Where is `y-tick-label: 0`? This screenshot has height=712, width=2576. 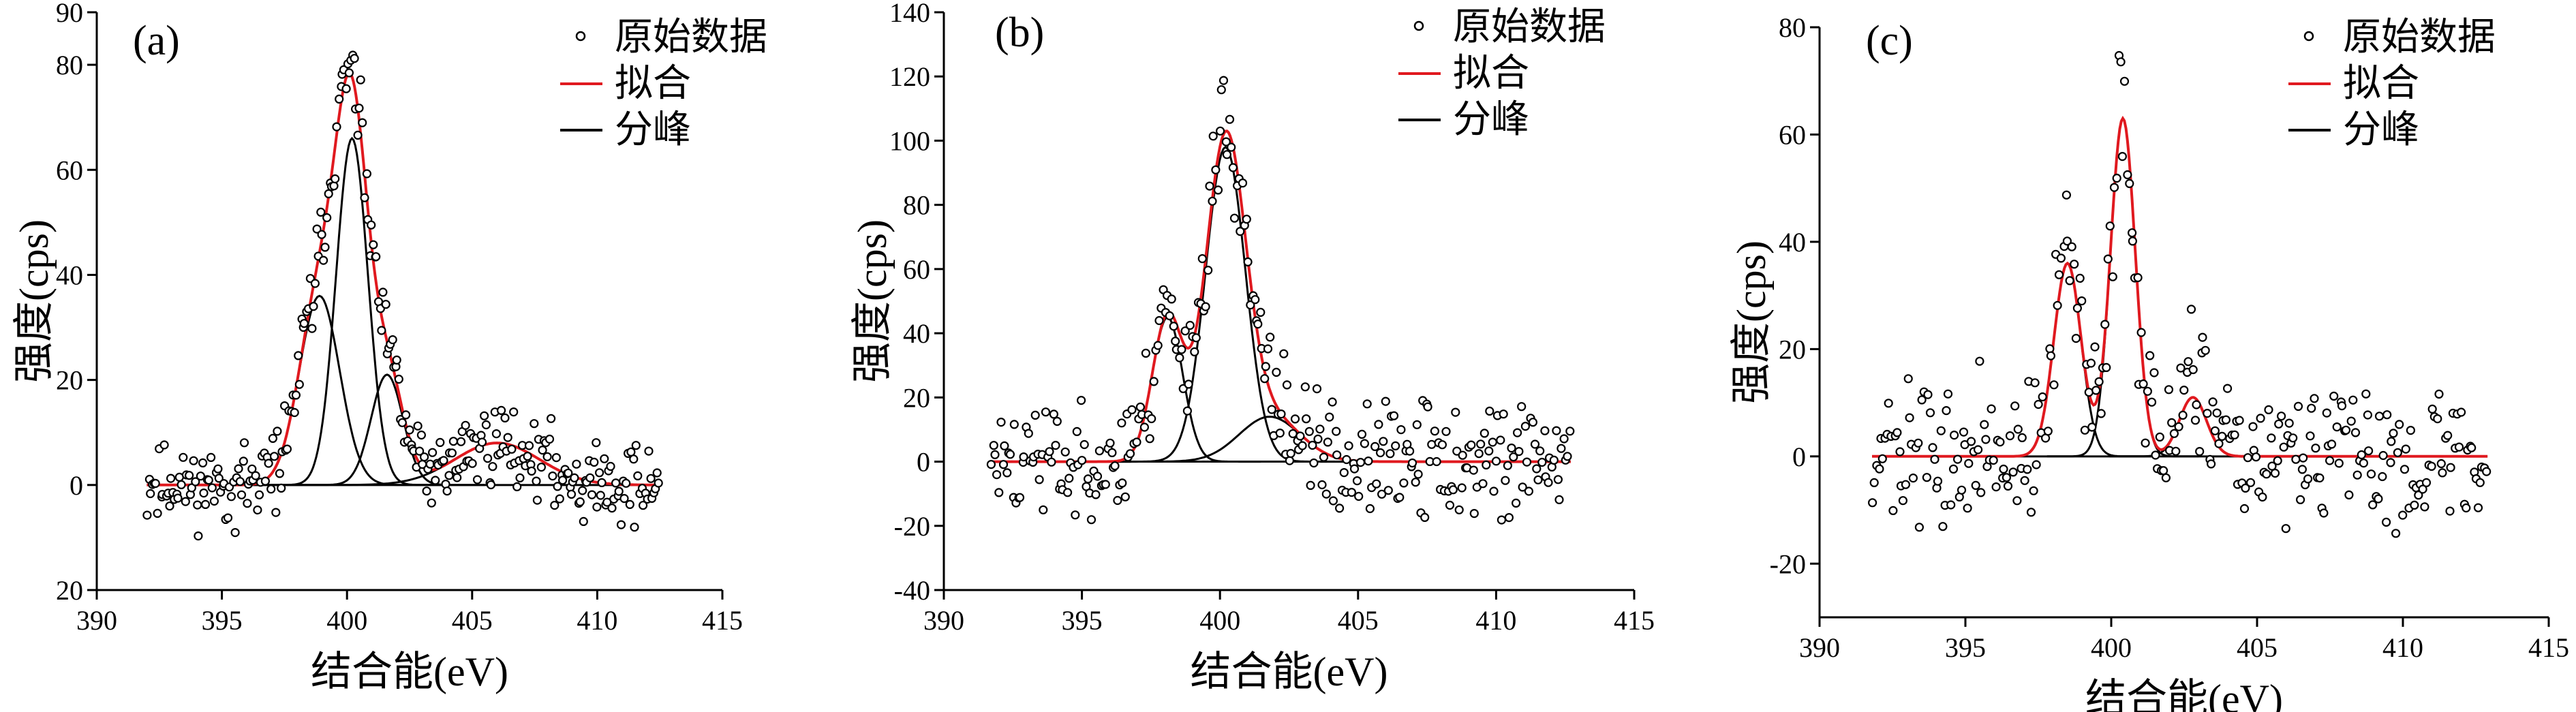 y-tick-label: 0 is located at coordinates (76, 485).